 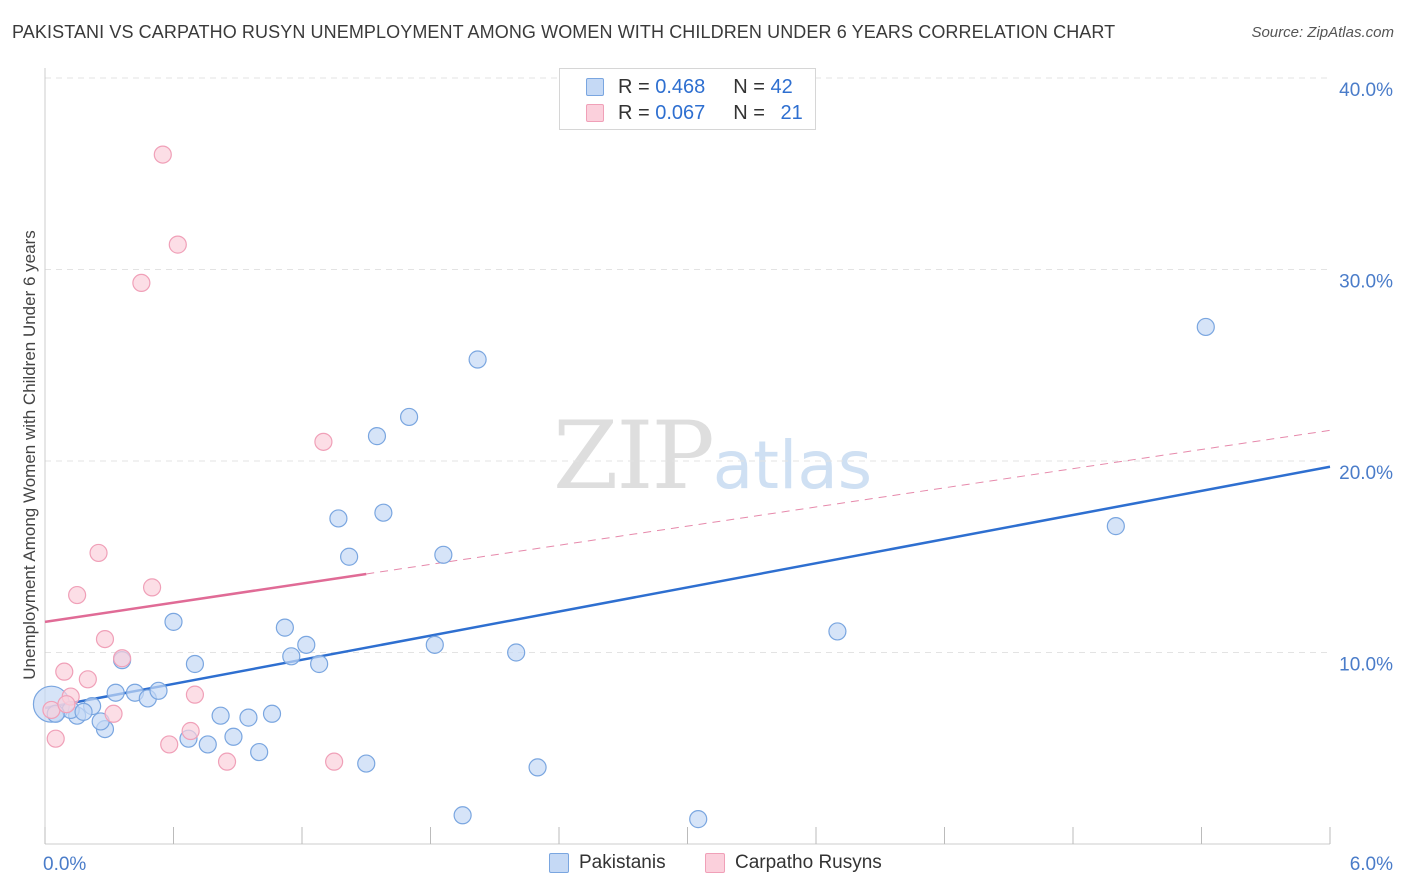 I want to click on watermark-atlas: atlas, so click(x=792, y=465).